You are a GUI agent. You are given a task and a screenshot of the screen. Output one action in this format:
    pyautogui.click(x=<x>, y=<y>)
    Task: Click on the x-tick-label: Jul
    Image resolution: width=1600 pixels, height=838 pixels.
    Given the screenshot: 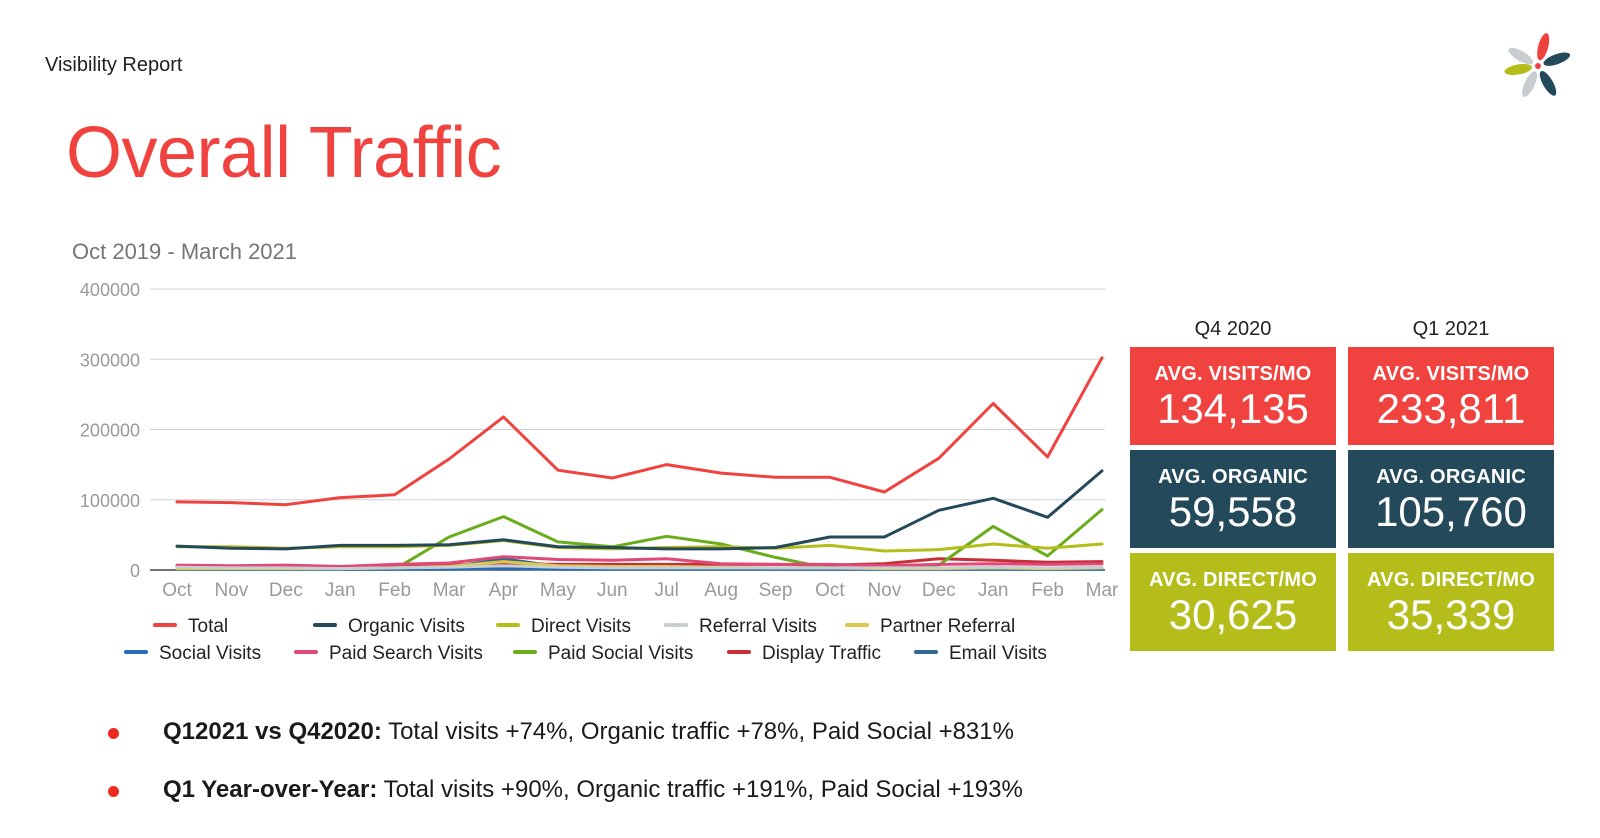 What is the action you would take?
    pyautogui.click(x=667, y=590)
    